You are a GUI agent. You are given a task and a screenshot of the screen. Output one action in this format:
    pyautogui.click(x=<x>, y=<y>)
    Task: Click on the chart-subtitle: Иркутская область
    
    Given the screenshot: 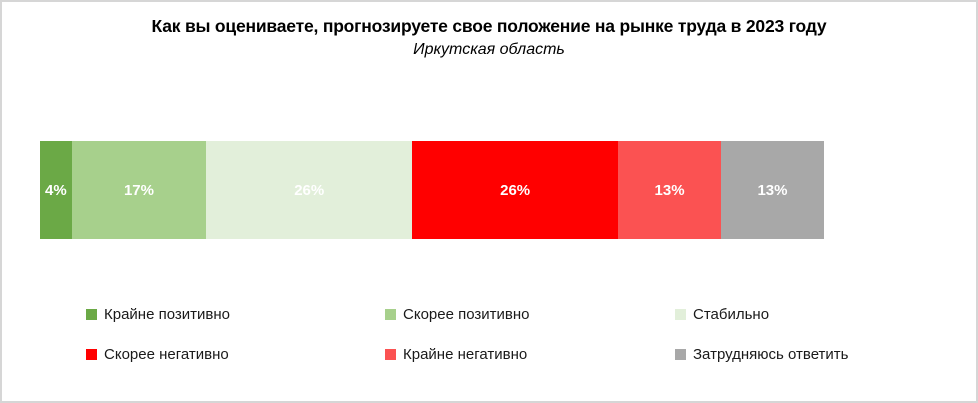 What is the action you would take?
    pyautogui.click(x=489, y=49)
    